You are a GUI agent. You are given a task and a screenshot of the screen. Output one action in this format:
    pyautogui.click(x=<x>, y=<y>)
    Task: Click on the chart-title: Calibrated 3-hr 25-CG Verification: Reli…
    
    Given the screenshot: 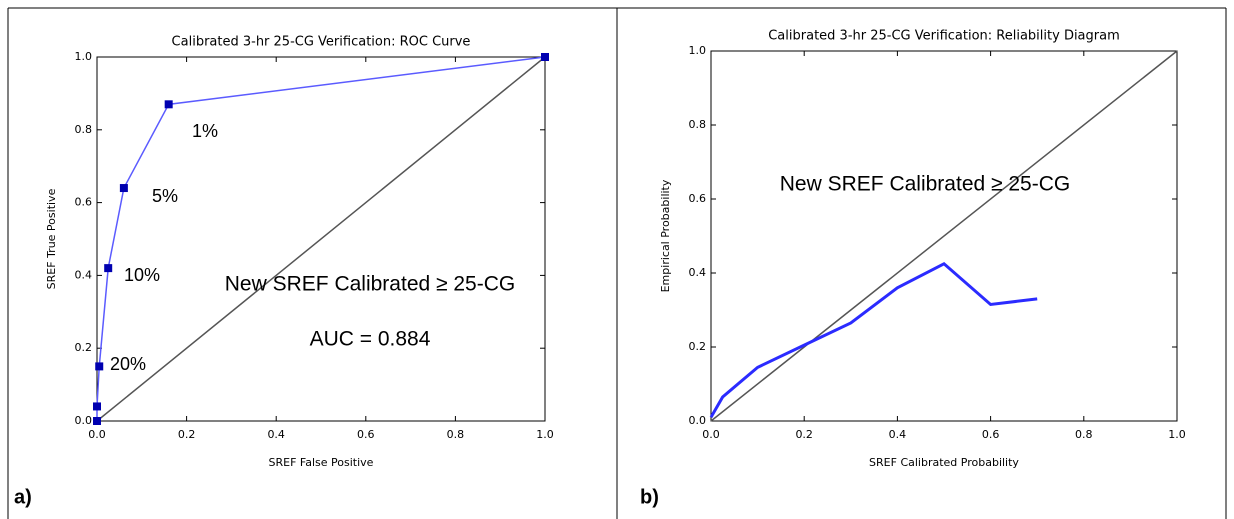 What is the action you would take?
    pyautogui.click(x=944, y=36)
    